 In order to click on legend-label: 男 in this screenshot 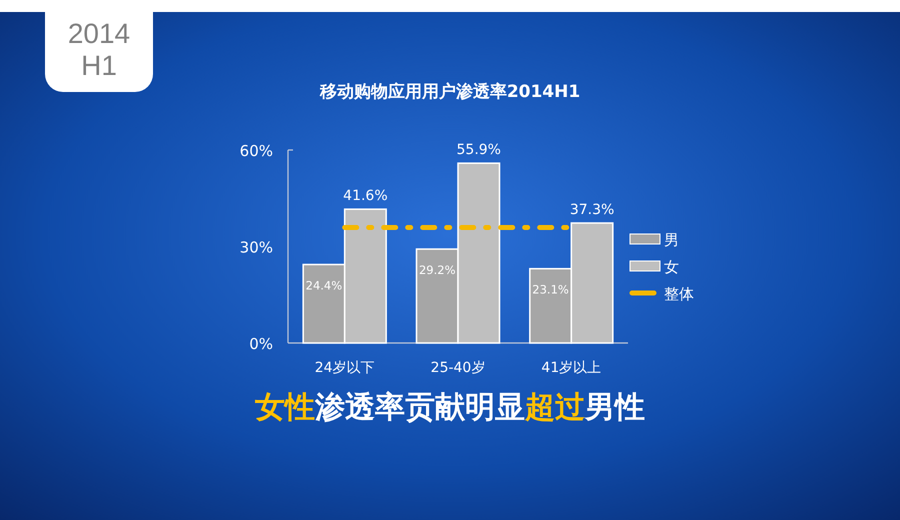, I will do `click(671, 240)`.